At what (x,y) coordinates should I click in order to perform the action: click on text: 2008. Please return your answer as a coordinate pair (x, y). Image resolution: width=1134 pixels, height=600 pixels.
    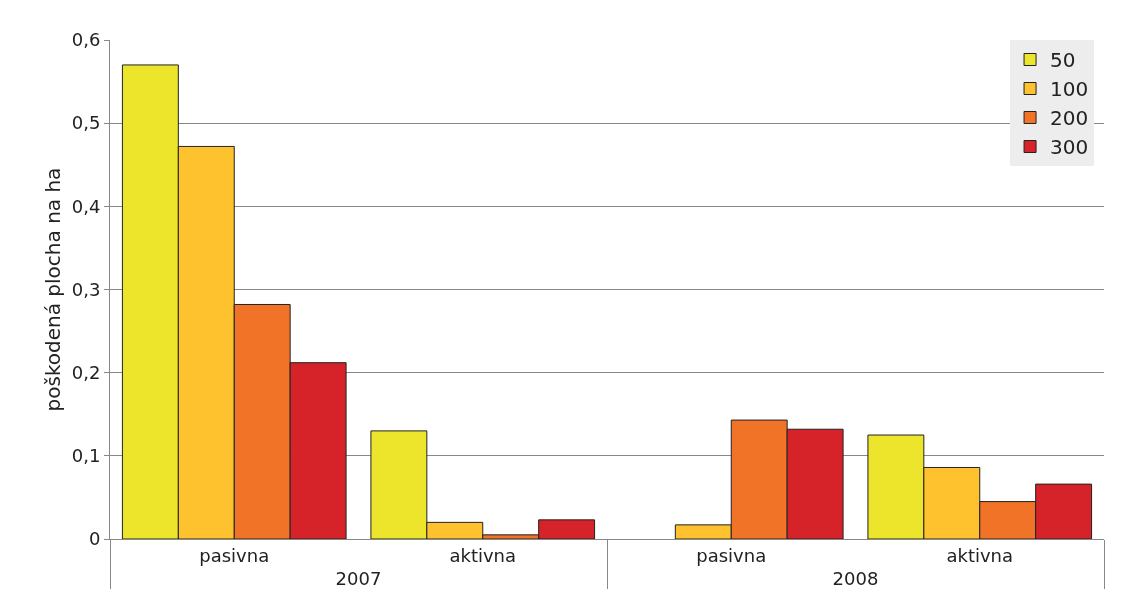
    Looking at the image, I should click on (855, 578).